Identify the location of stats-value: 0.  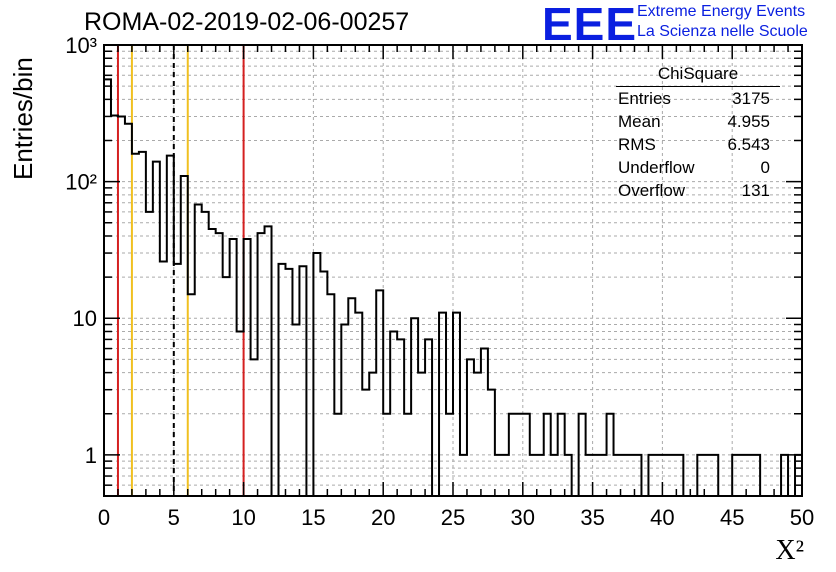
(765, 167).